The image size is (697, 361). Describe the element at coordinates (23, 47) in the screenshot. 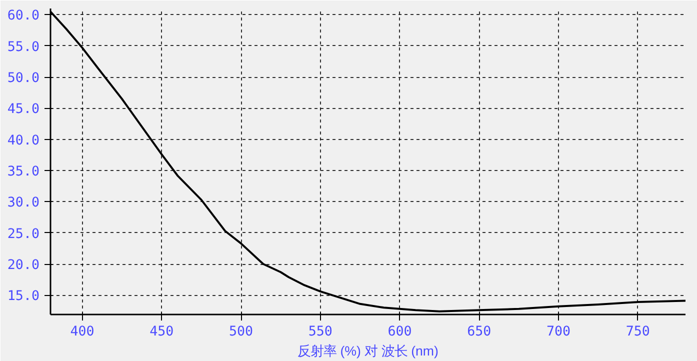

I see `y-tick-label: 55.0` at that location.